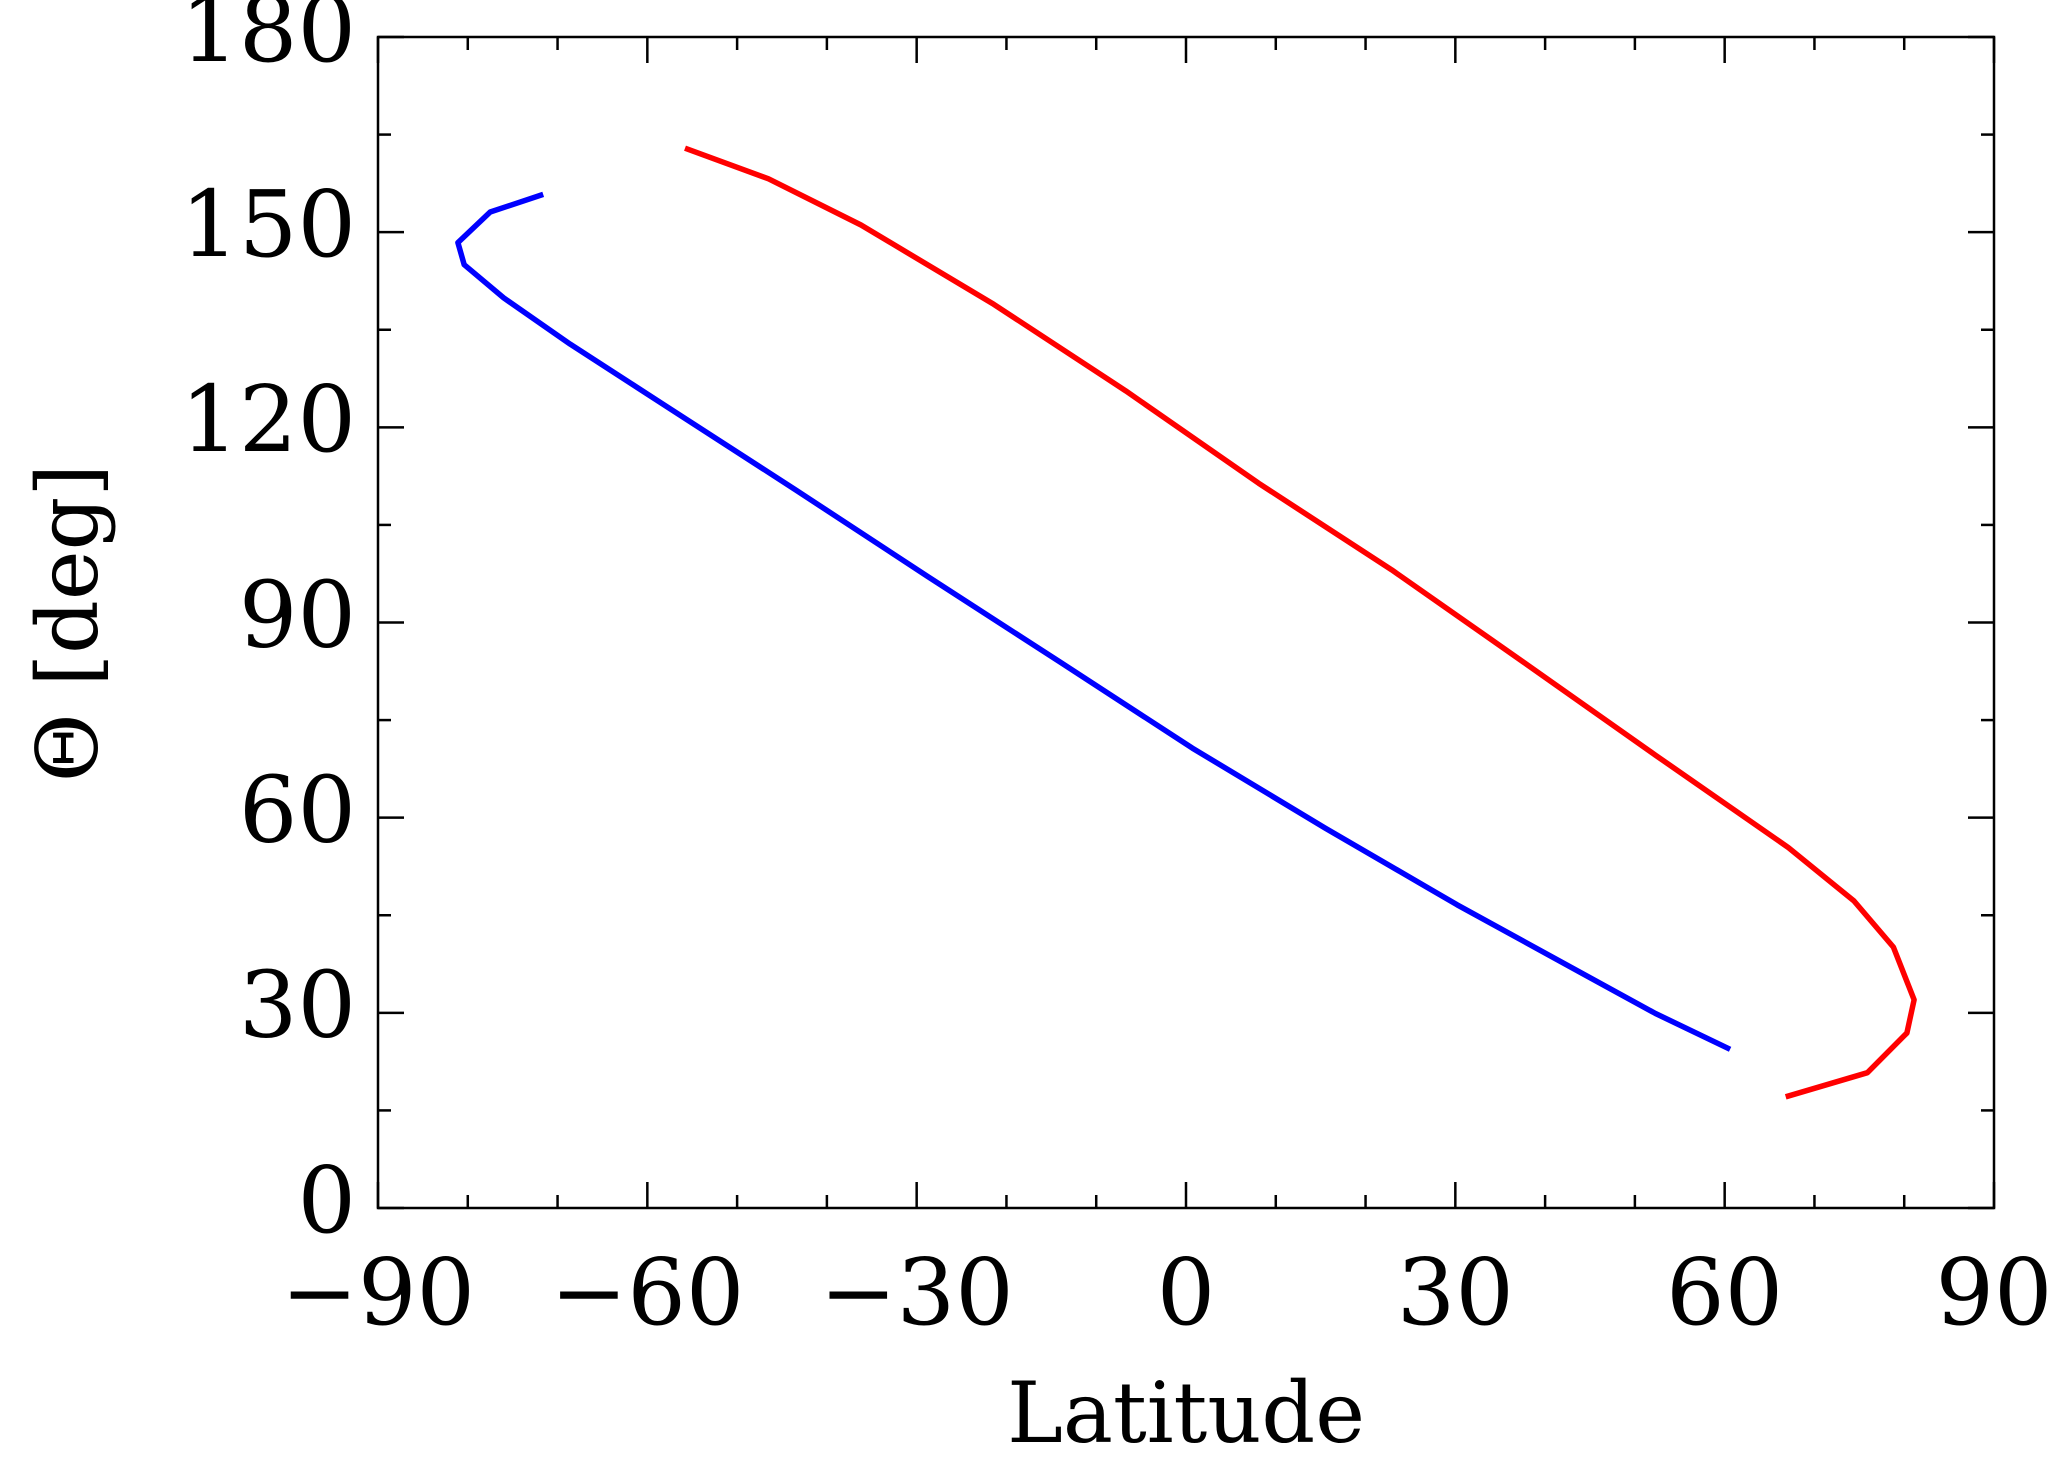 This screenshot has height=1472, width=2067. What do you see at coordinates (68, 623) in the screenshot?
I see `y-axis-label: Θ [deg]` at bounding box center [68, 623].